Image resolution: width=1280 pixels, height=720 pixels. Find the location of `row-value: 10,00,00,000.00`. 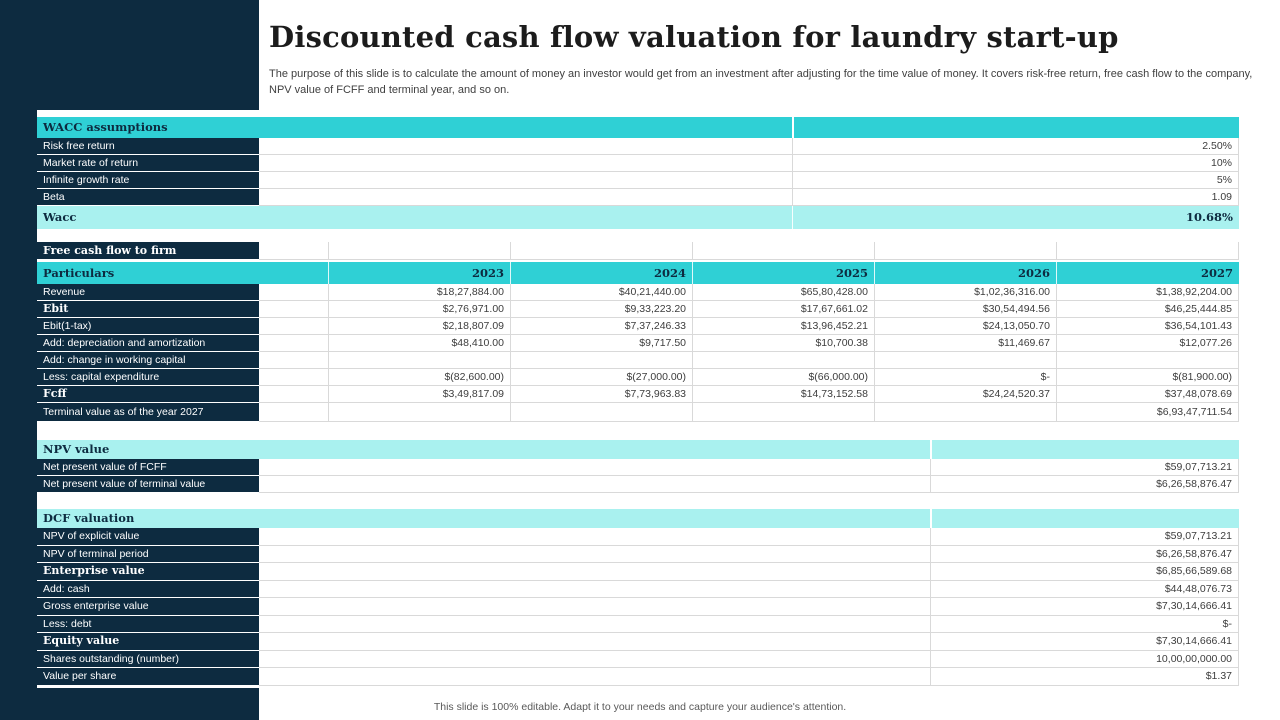

row-value: 10,00,00,000.00 is located at coordinates (1084, 659).